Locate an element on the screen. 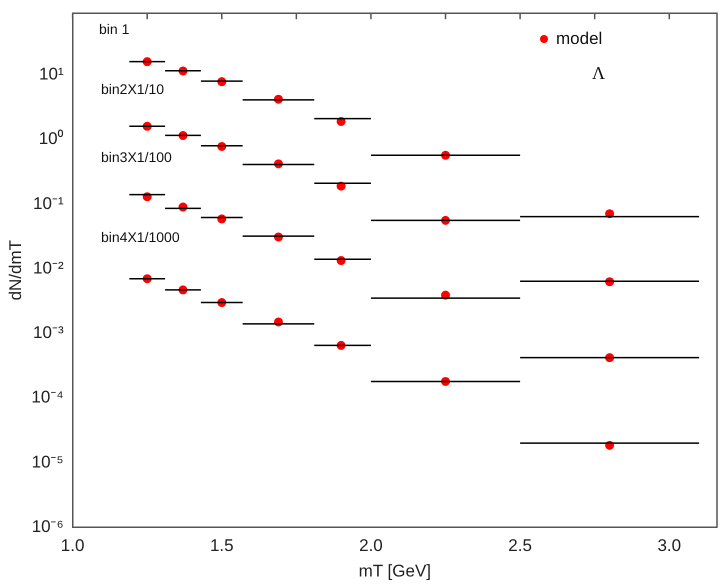 This screenshot has width=722, height=588. y-axis-title: dN/dmT is located at coordinates (15, 270).